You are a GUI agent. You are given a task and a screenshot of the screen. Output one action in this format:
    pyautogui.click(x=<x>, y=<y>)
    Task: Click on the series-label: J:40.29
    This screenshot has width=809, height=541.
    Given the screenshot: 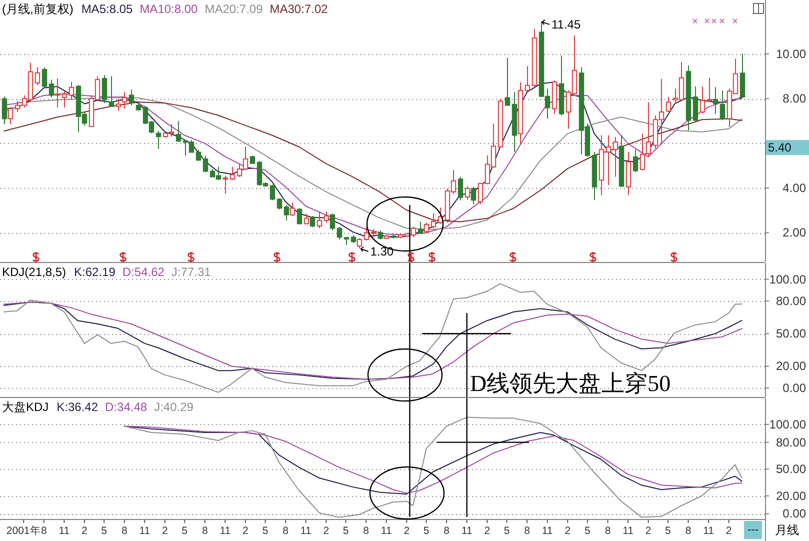 What is the action you would take?
    pyautogui.click(x=174, y=407)
    